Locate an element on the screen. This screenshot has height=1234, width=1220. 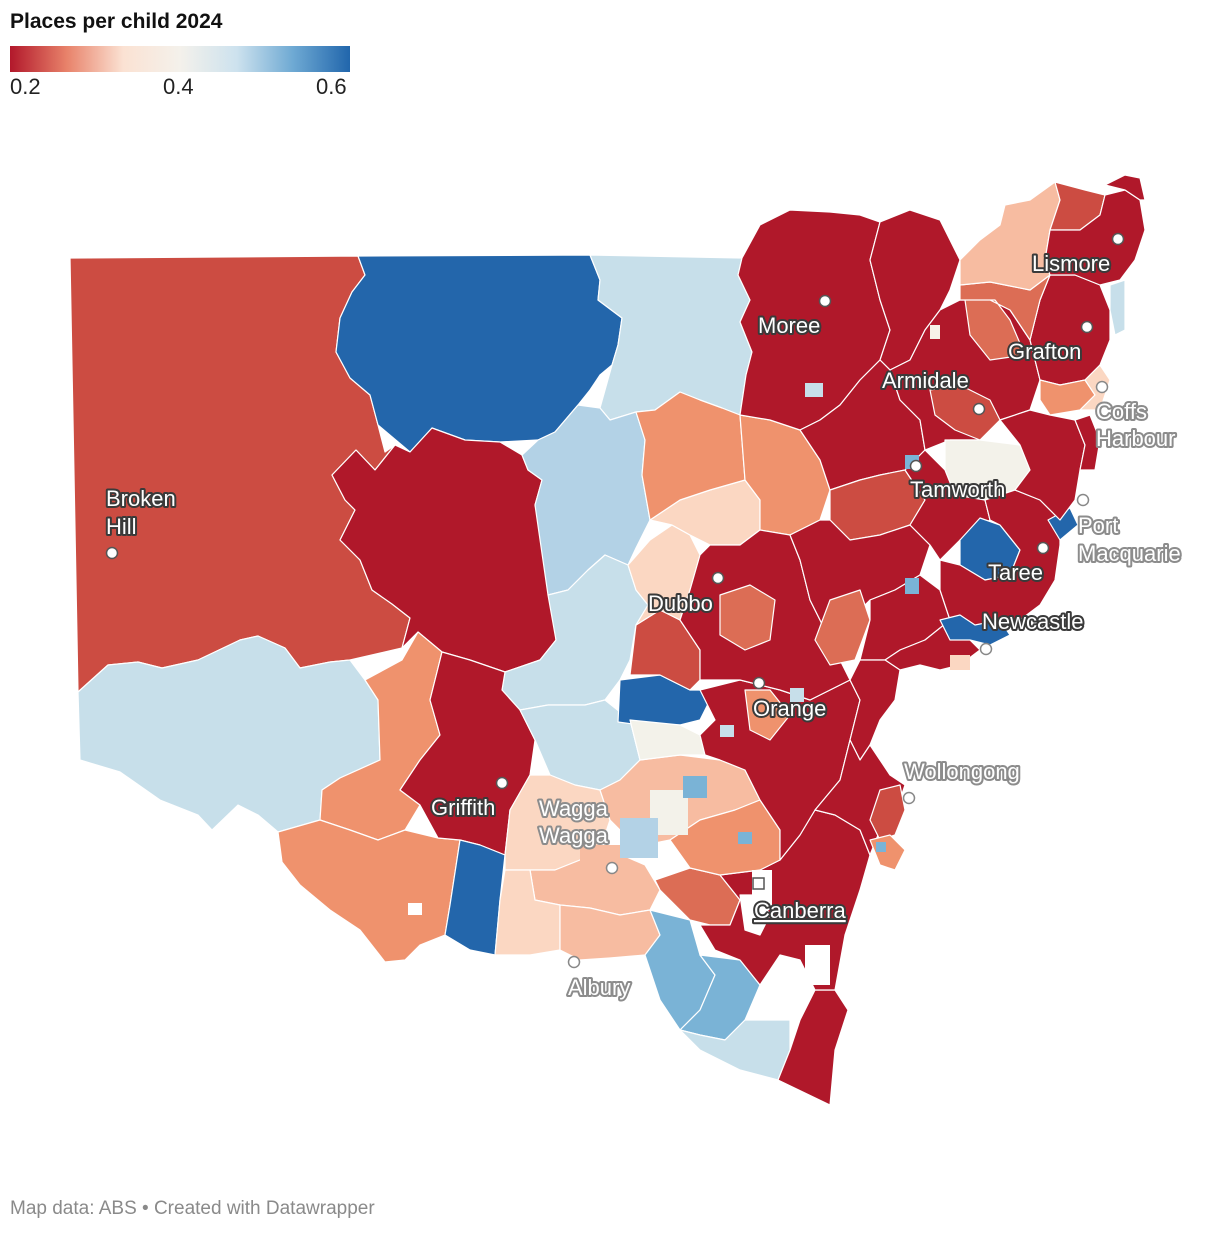
region-cobar is located at coordinates (586, 500).